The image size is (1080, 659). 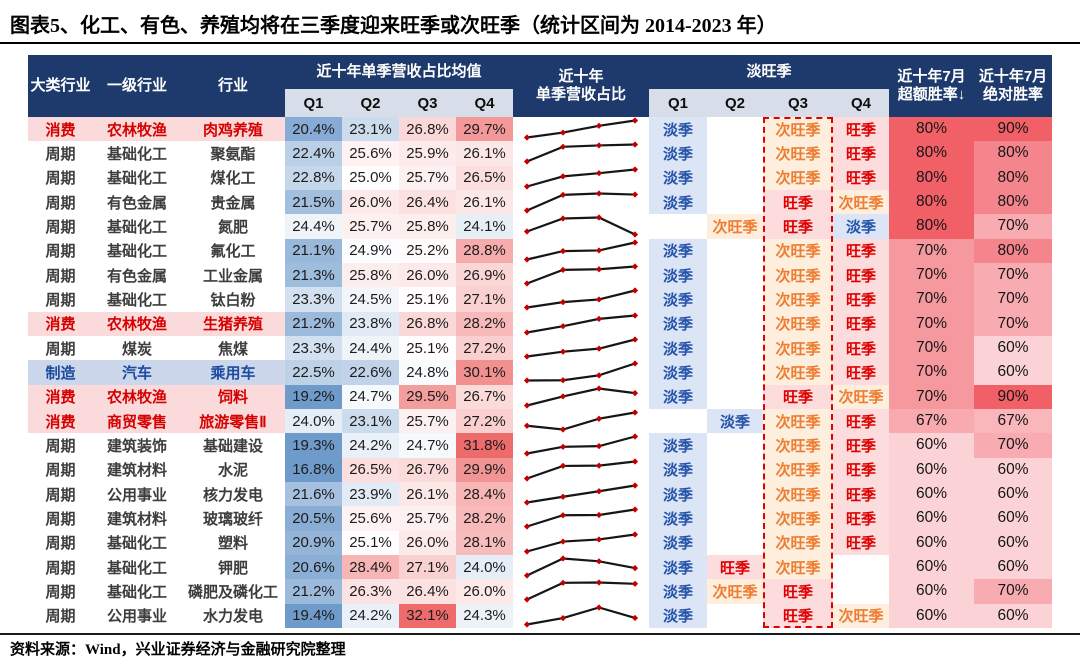 What do you see at coordinates (427, 103) in the screenshot?
I see `subheader-avg-q3: Q3` at bounding box center [427, 103].